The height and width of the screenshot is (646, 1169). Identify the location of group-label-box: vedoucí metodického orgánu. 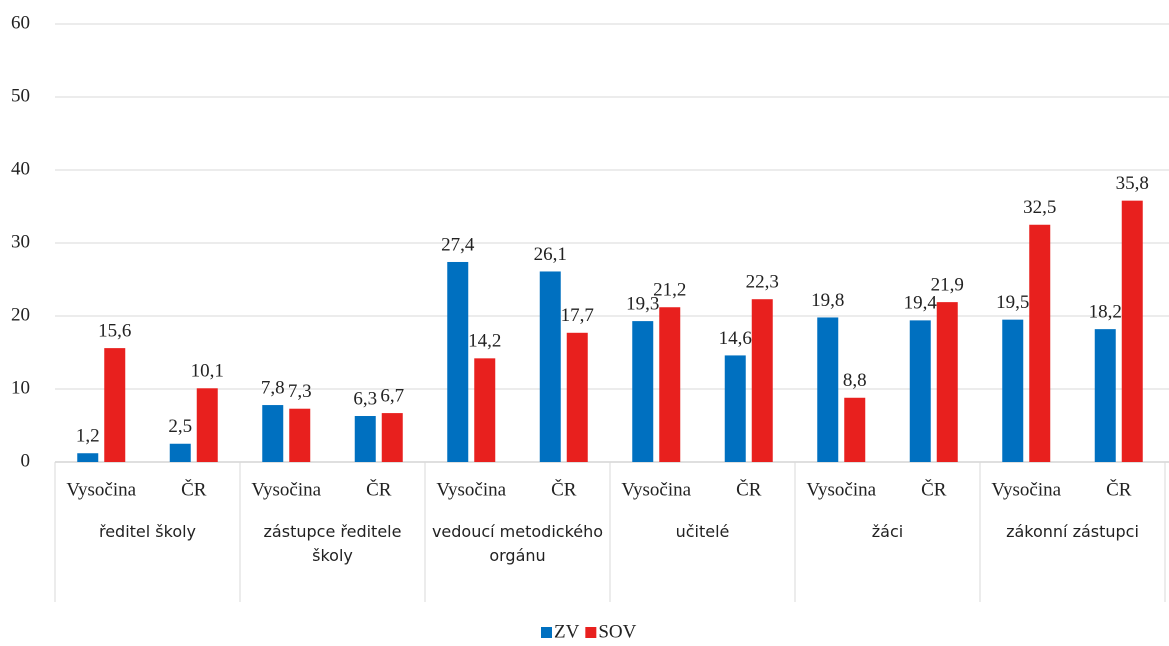
(517, 543).